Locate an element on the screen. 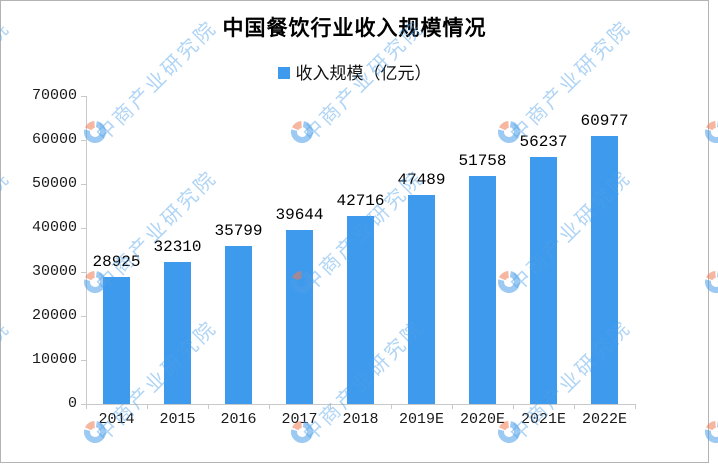 Image resolution: width=718 pixels, height=464 pixels. bar-value-label: 60977 is located at coordinates (604, 121).